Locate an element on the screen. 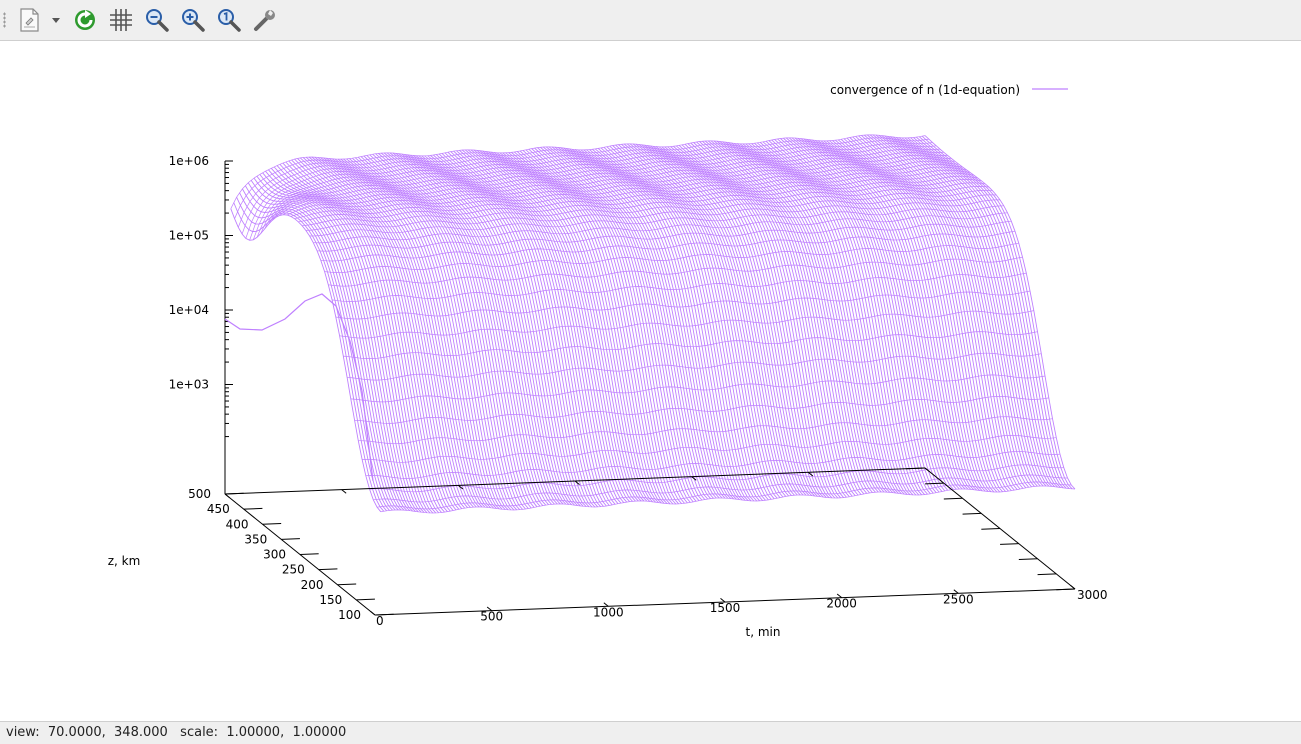 The width and height of the screenshot is (1301, 744). legend-label: convergence of n (1d-equation) is located at coordinates (925, 90).